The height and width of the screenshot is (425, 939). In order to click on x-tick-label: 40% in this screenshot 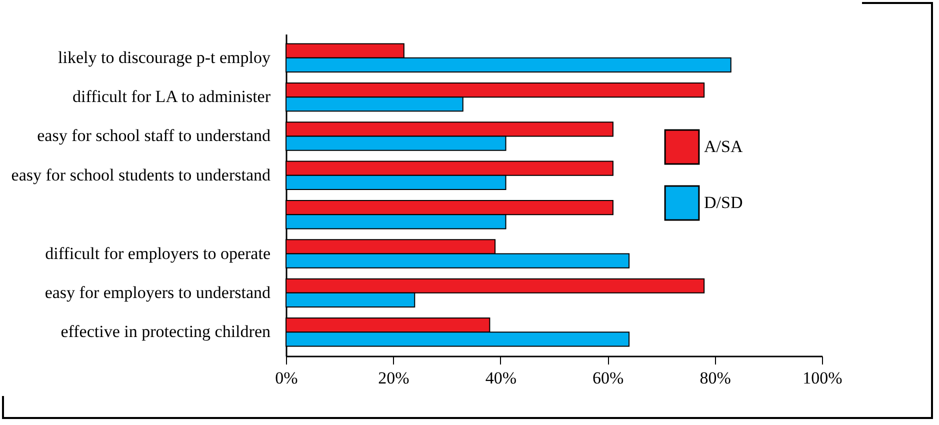, I will do `click(500, 378)`.